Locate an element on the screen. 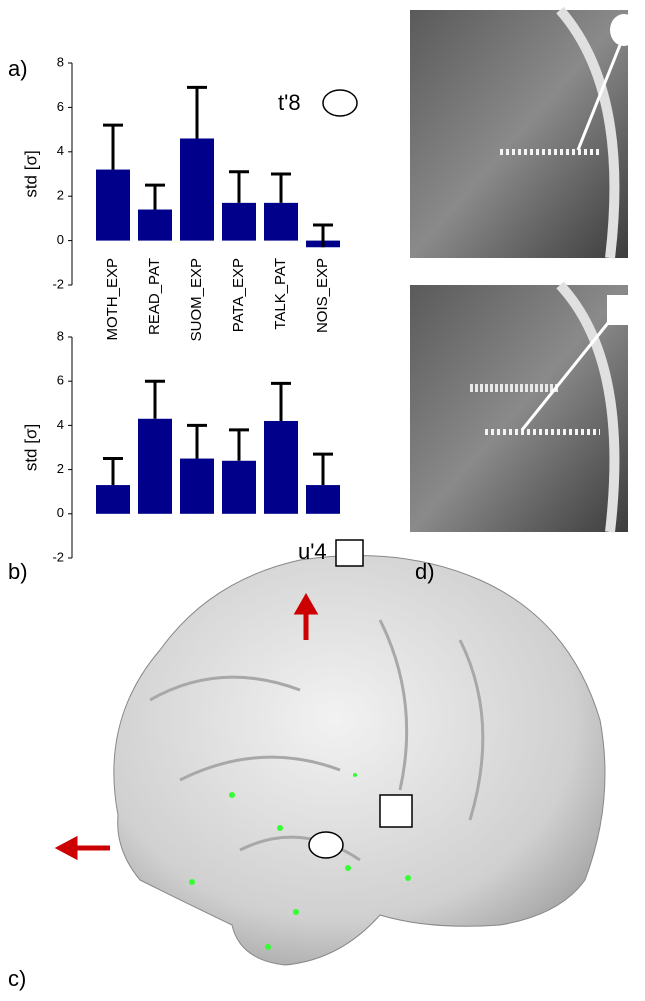 Image resolution: width=645 pixels, height=1001 pixels. x-tick-label: MOTH_EXP is located at coordinates (112, 299).